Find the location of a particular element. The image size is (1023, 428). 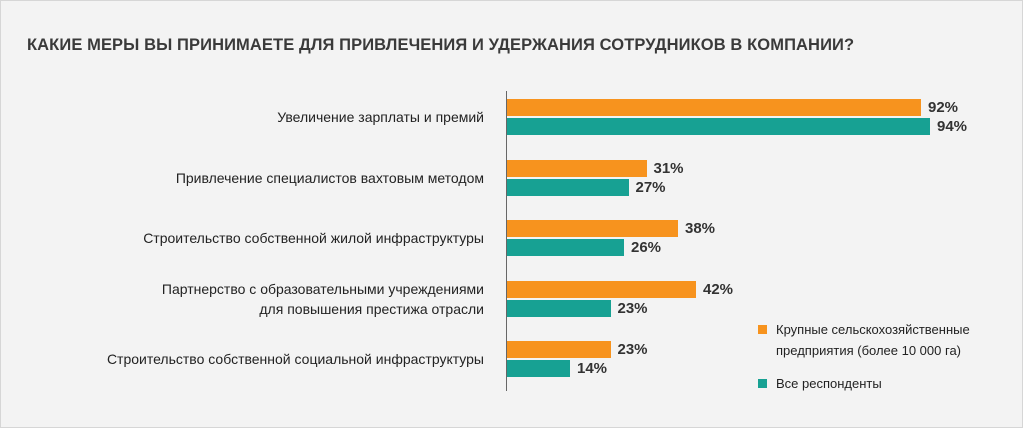

data-label: 26% is located at coordinates (646, 247).